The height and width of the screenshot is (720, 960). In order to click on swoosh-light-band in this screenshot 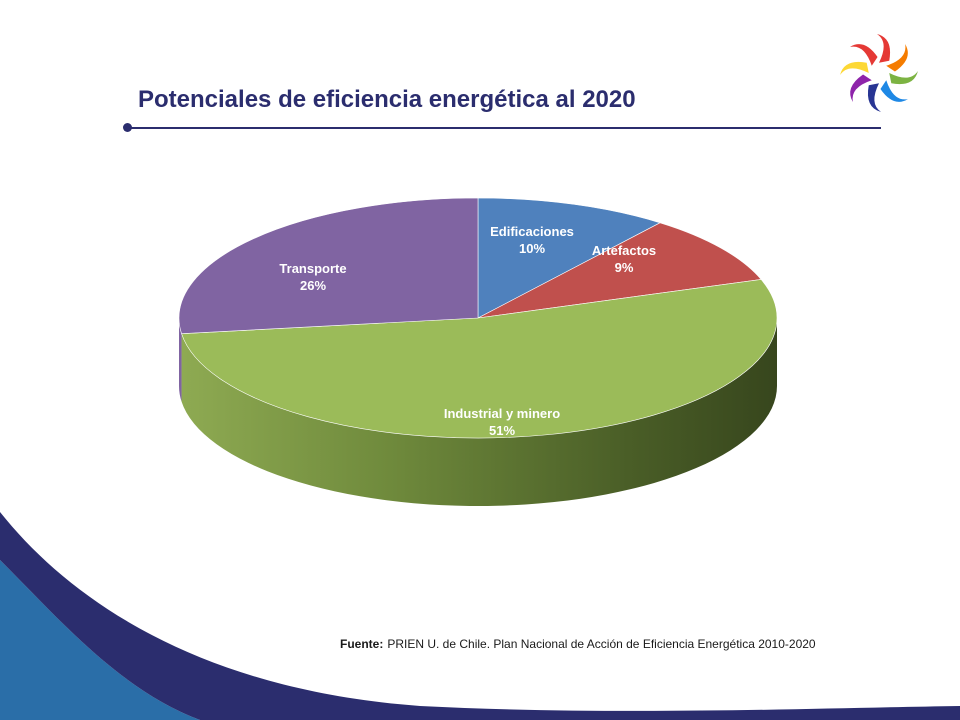, I will do `click(100, 640)`.